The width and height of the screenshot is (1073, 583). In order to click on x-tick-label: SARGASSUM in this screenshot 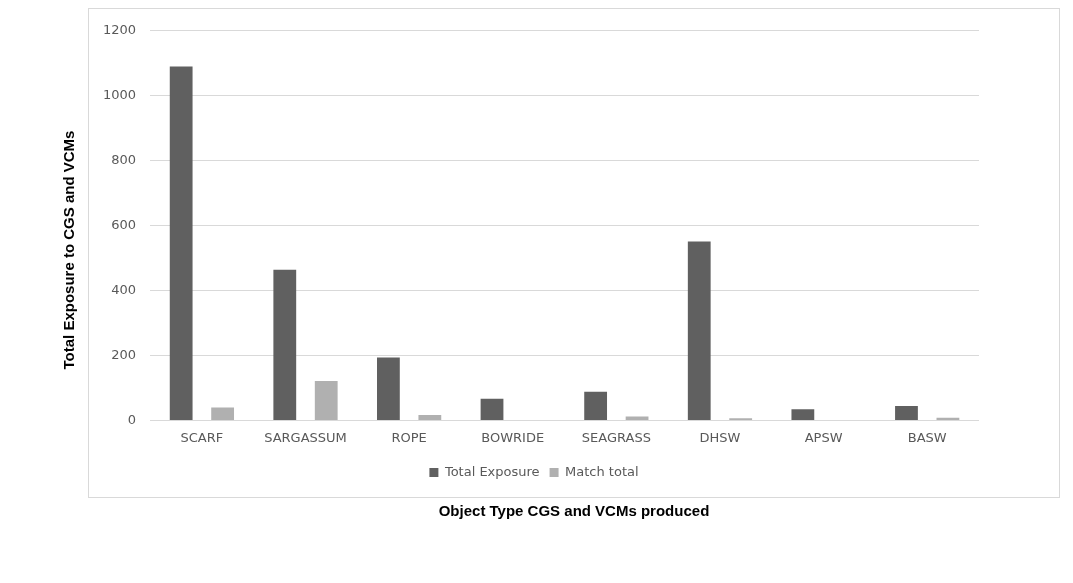, I will do `click(305, 437)`.